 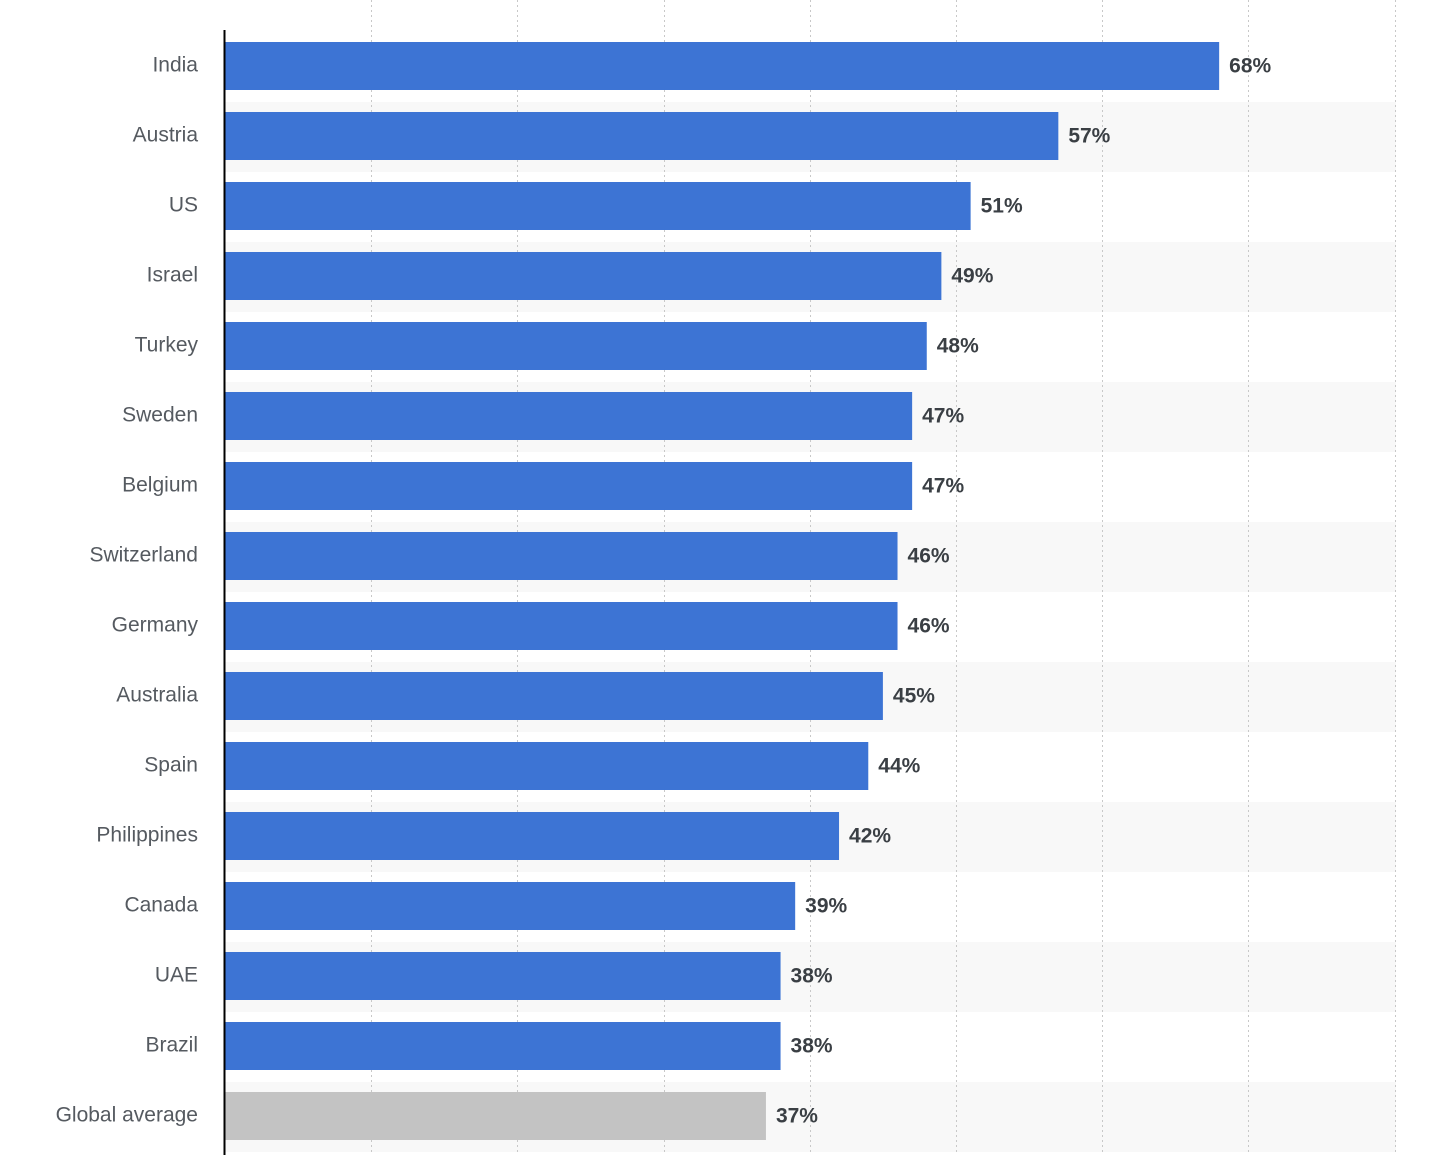 What do you see at coordinates (576, 346) in the screenshot?
I see `bar-turkey` at bounding box center [576, 346].